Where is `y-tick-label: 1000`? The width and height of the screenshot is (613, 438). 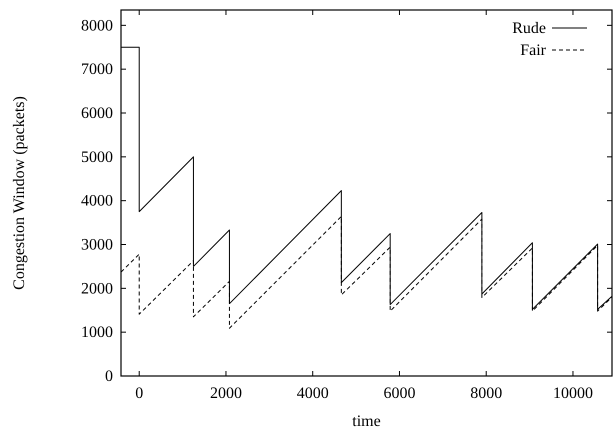 y-tick-label: 1000 is located at coordinates (97, 333).